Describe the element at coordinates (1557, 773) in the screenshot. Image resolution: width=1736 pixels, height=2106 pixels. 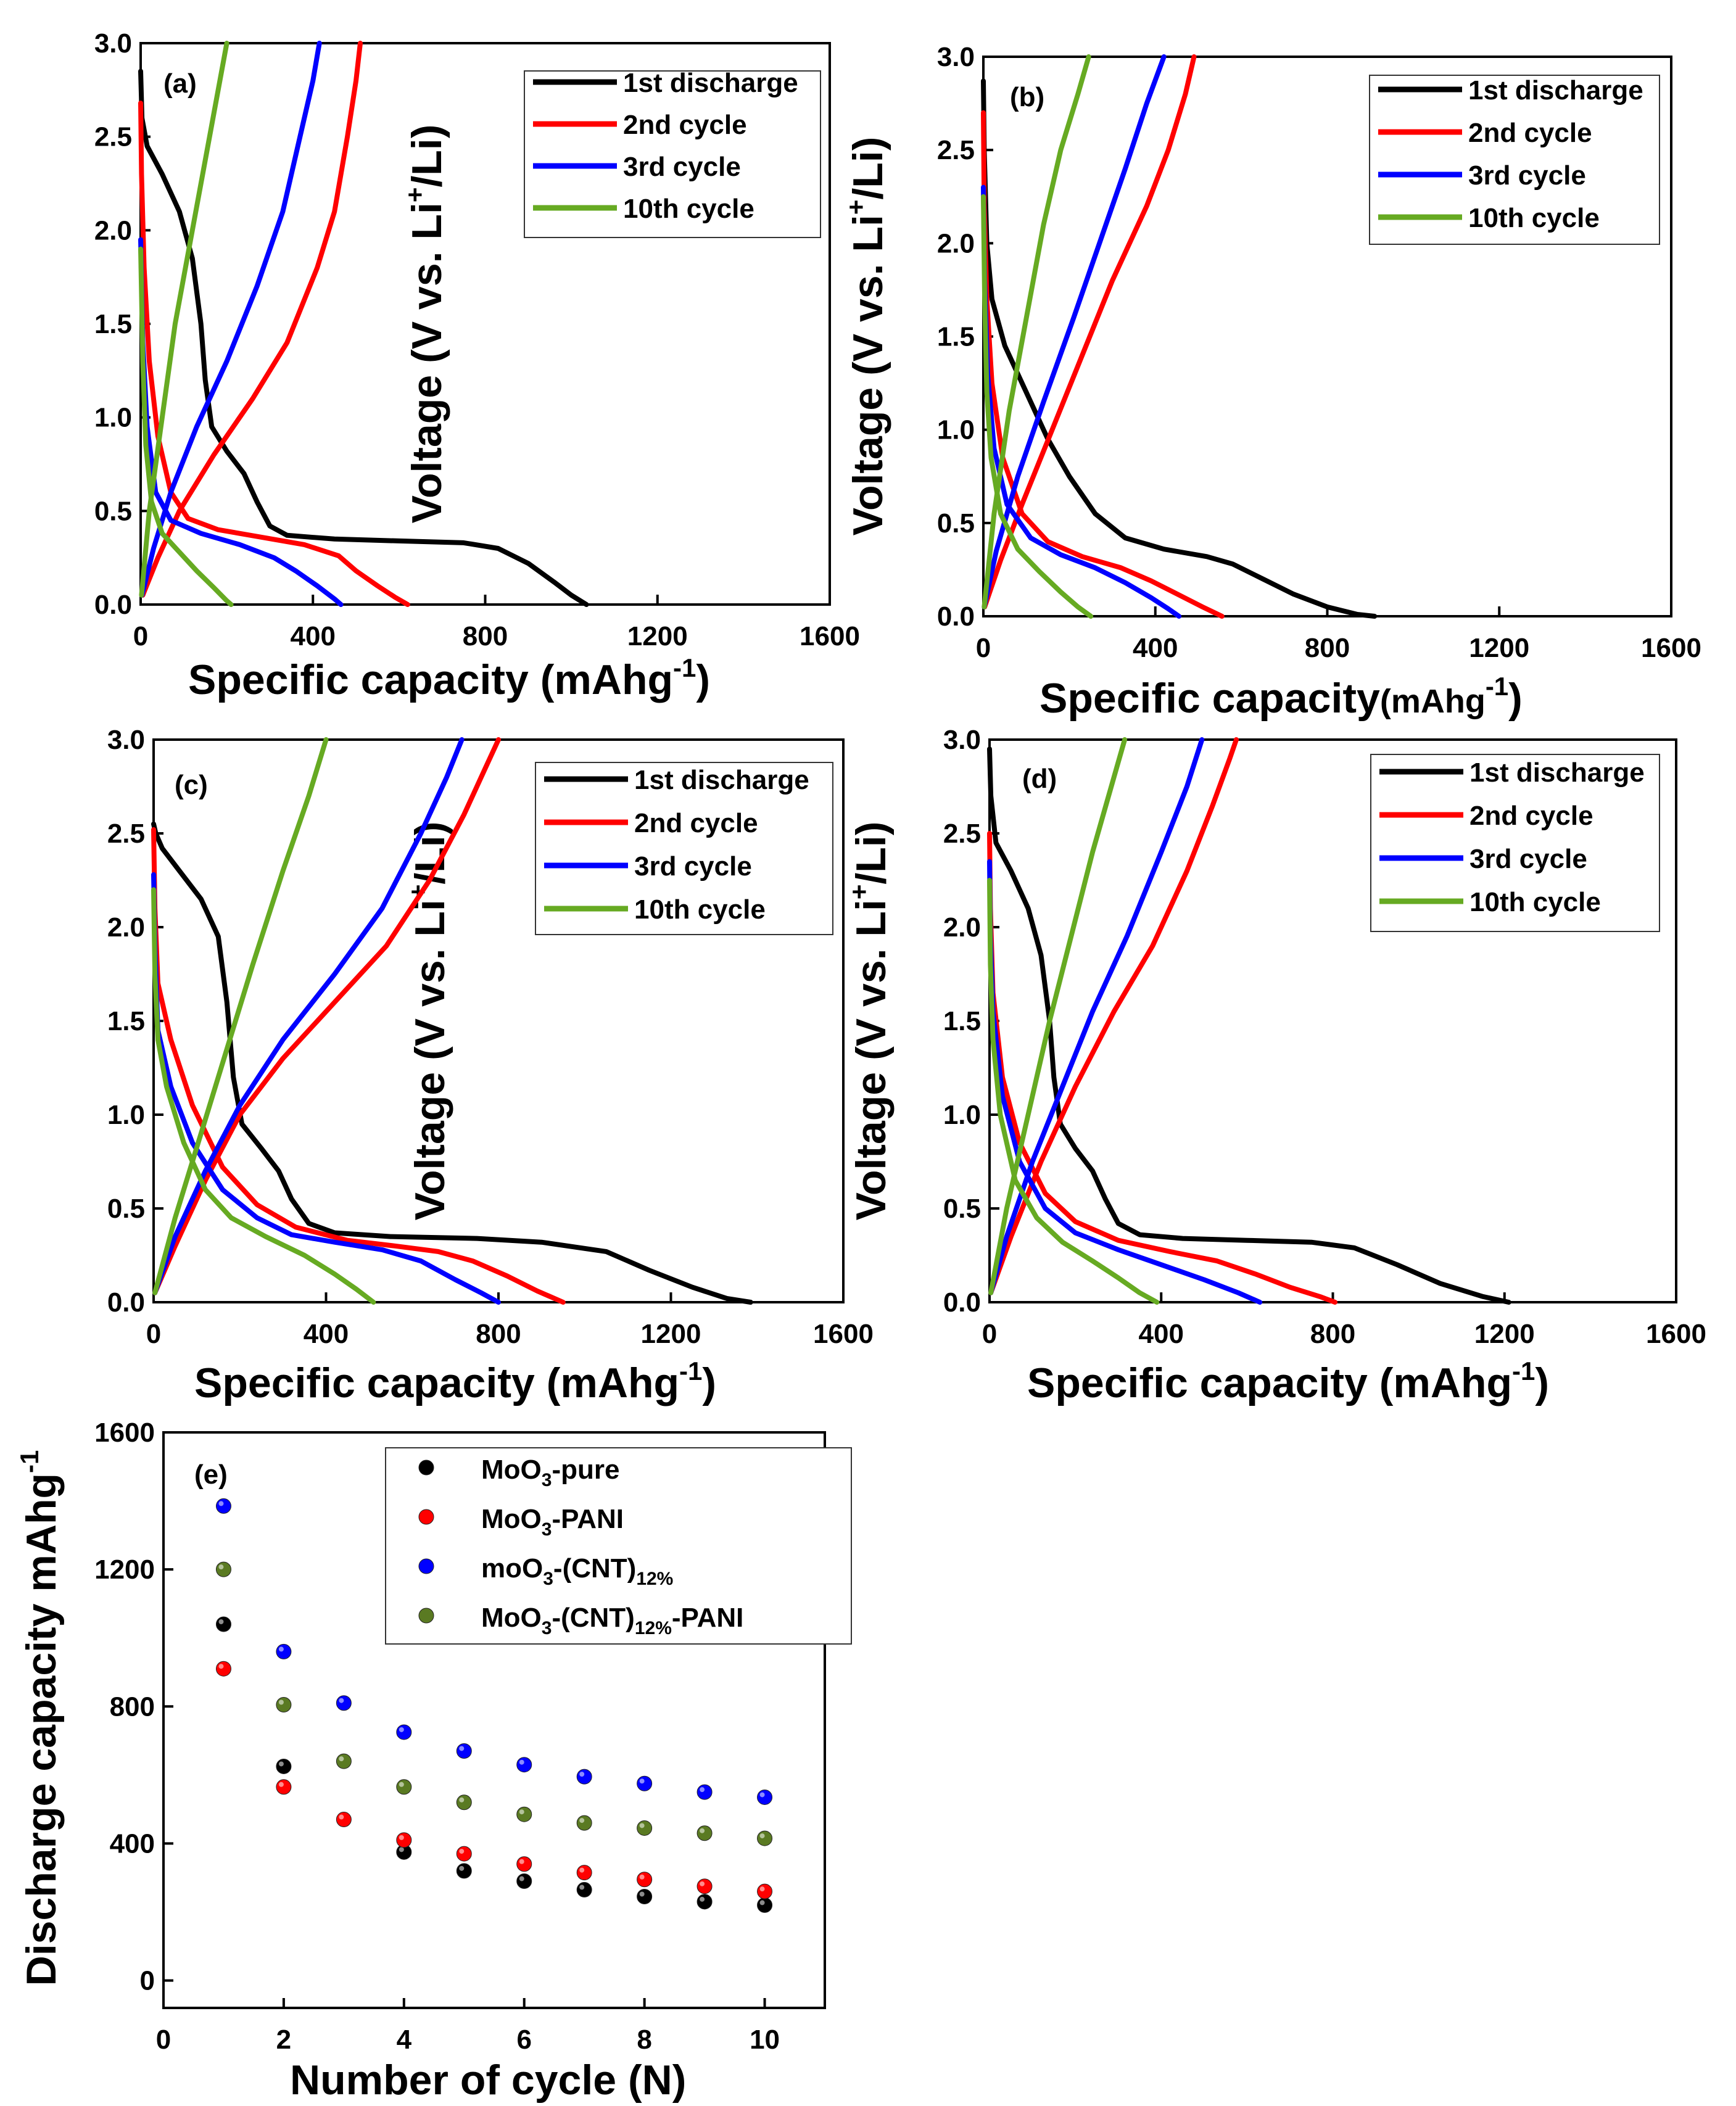
I see `legend-entry: 1st discharge` at that location.